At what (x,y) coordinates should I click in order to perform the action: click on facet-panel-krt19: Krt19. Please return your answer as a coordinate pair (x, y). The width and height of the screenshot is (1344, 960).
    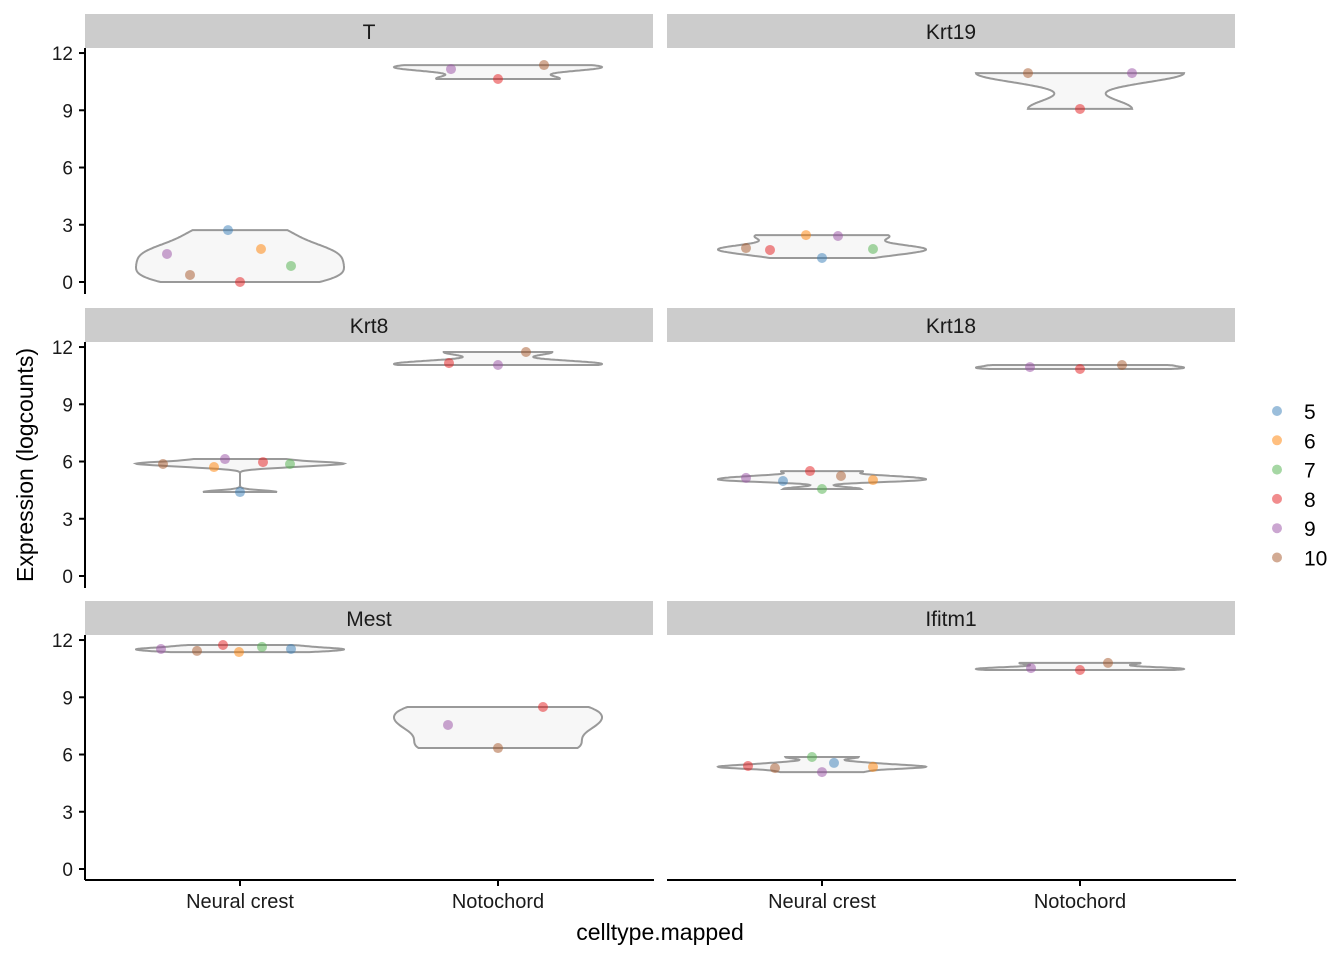
    Looking at the image, I should click on (951, 138).